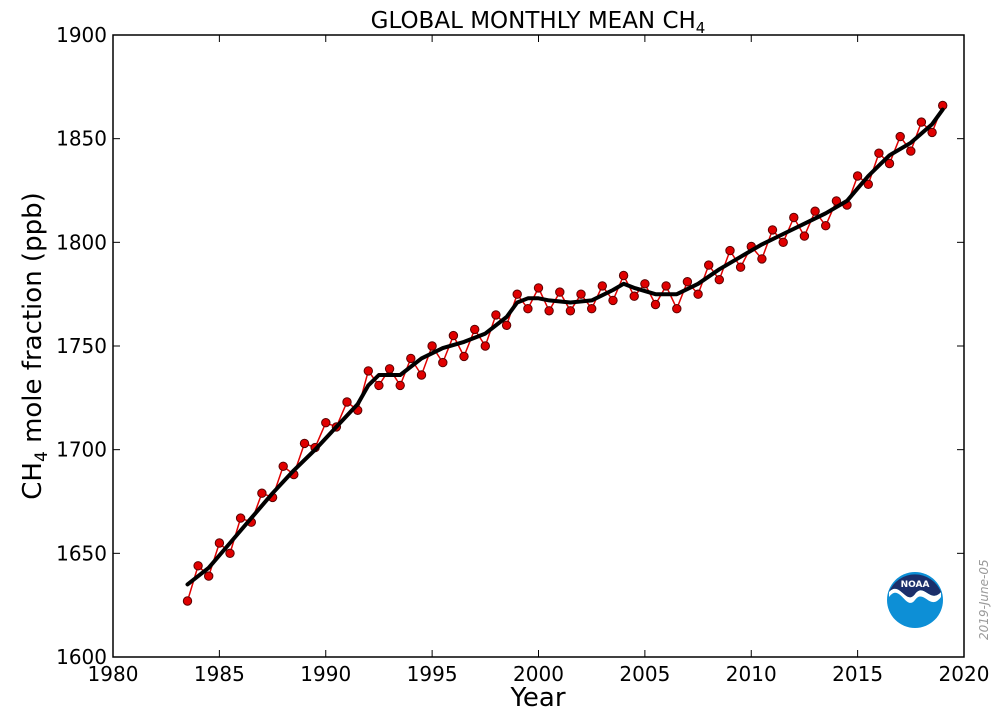  I want to click on x-tick-label: 2010, so click(751, 674).